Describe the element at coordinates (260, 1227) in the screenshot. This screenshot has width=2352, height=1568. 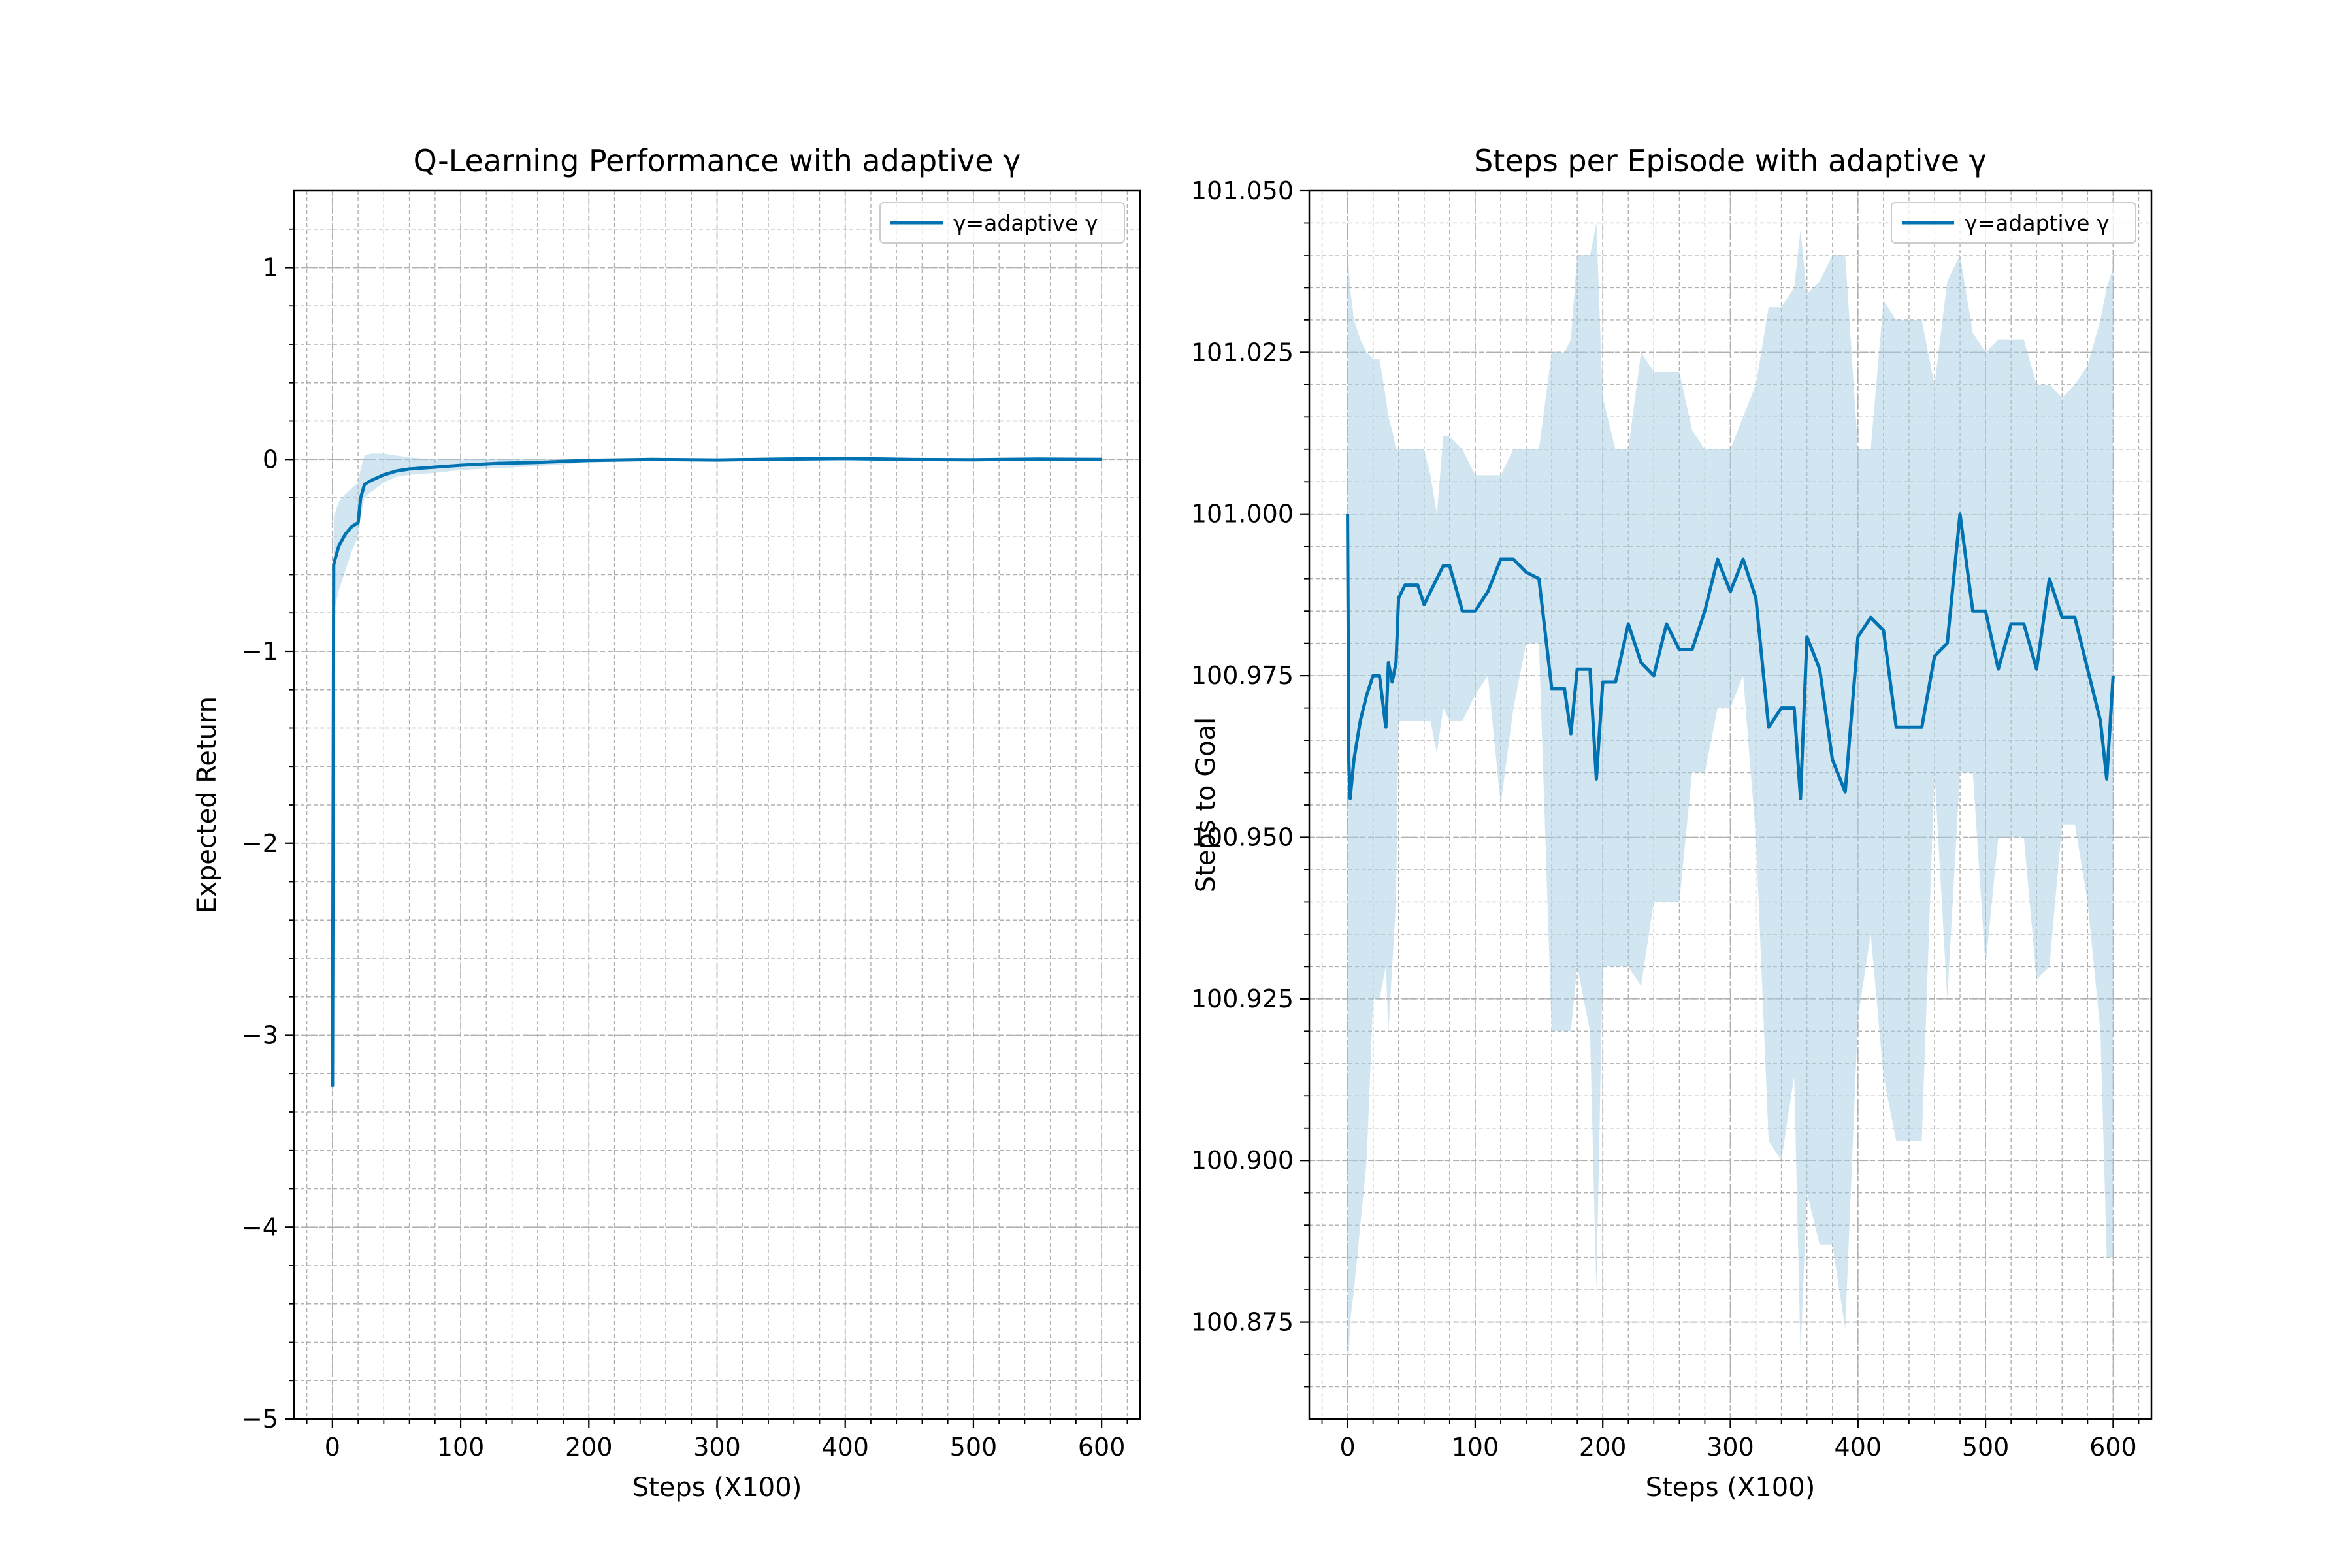
I see `y-tick-label: −4` at that location.